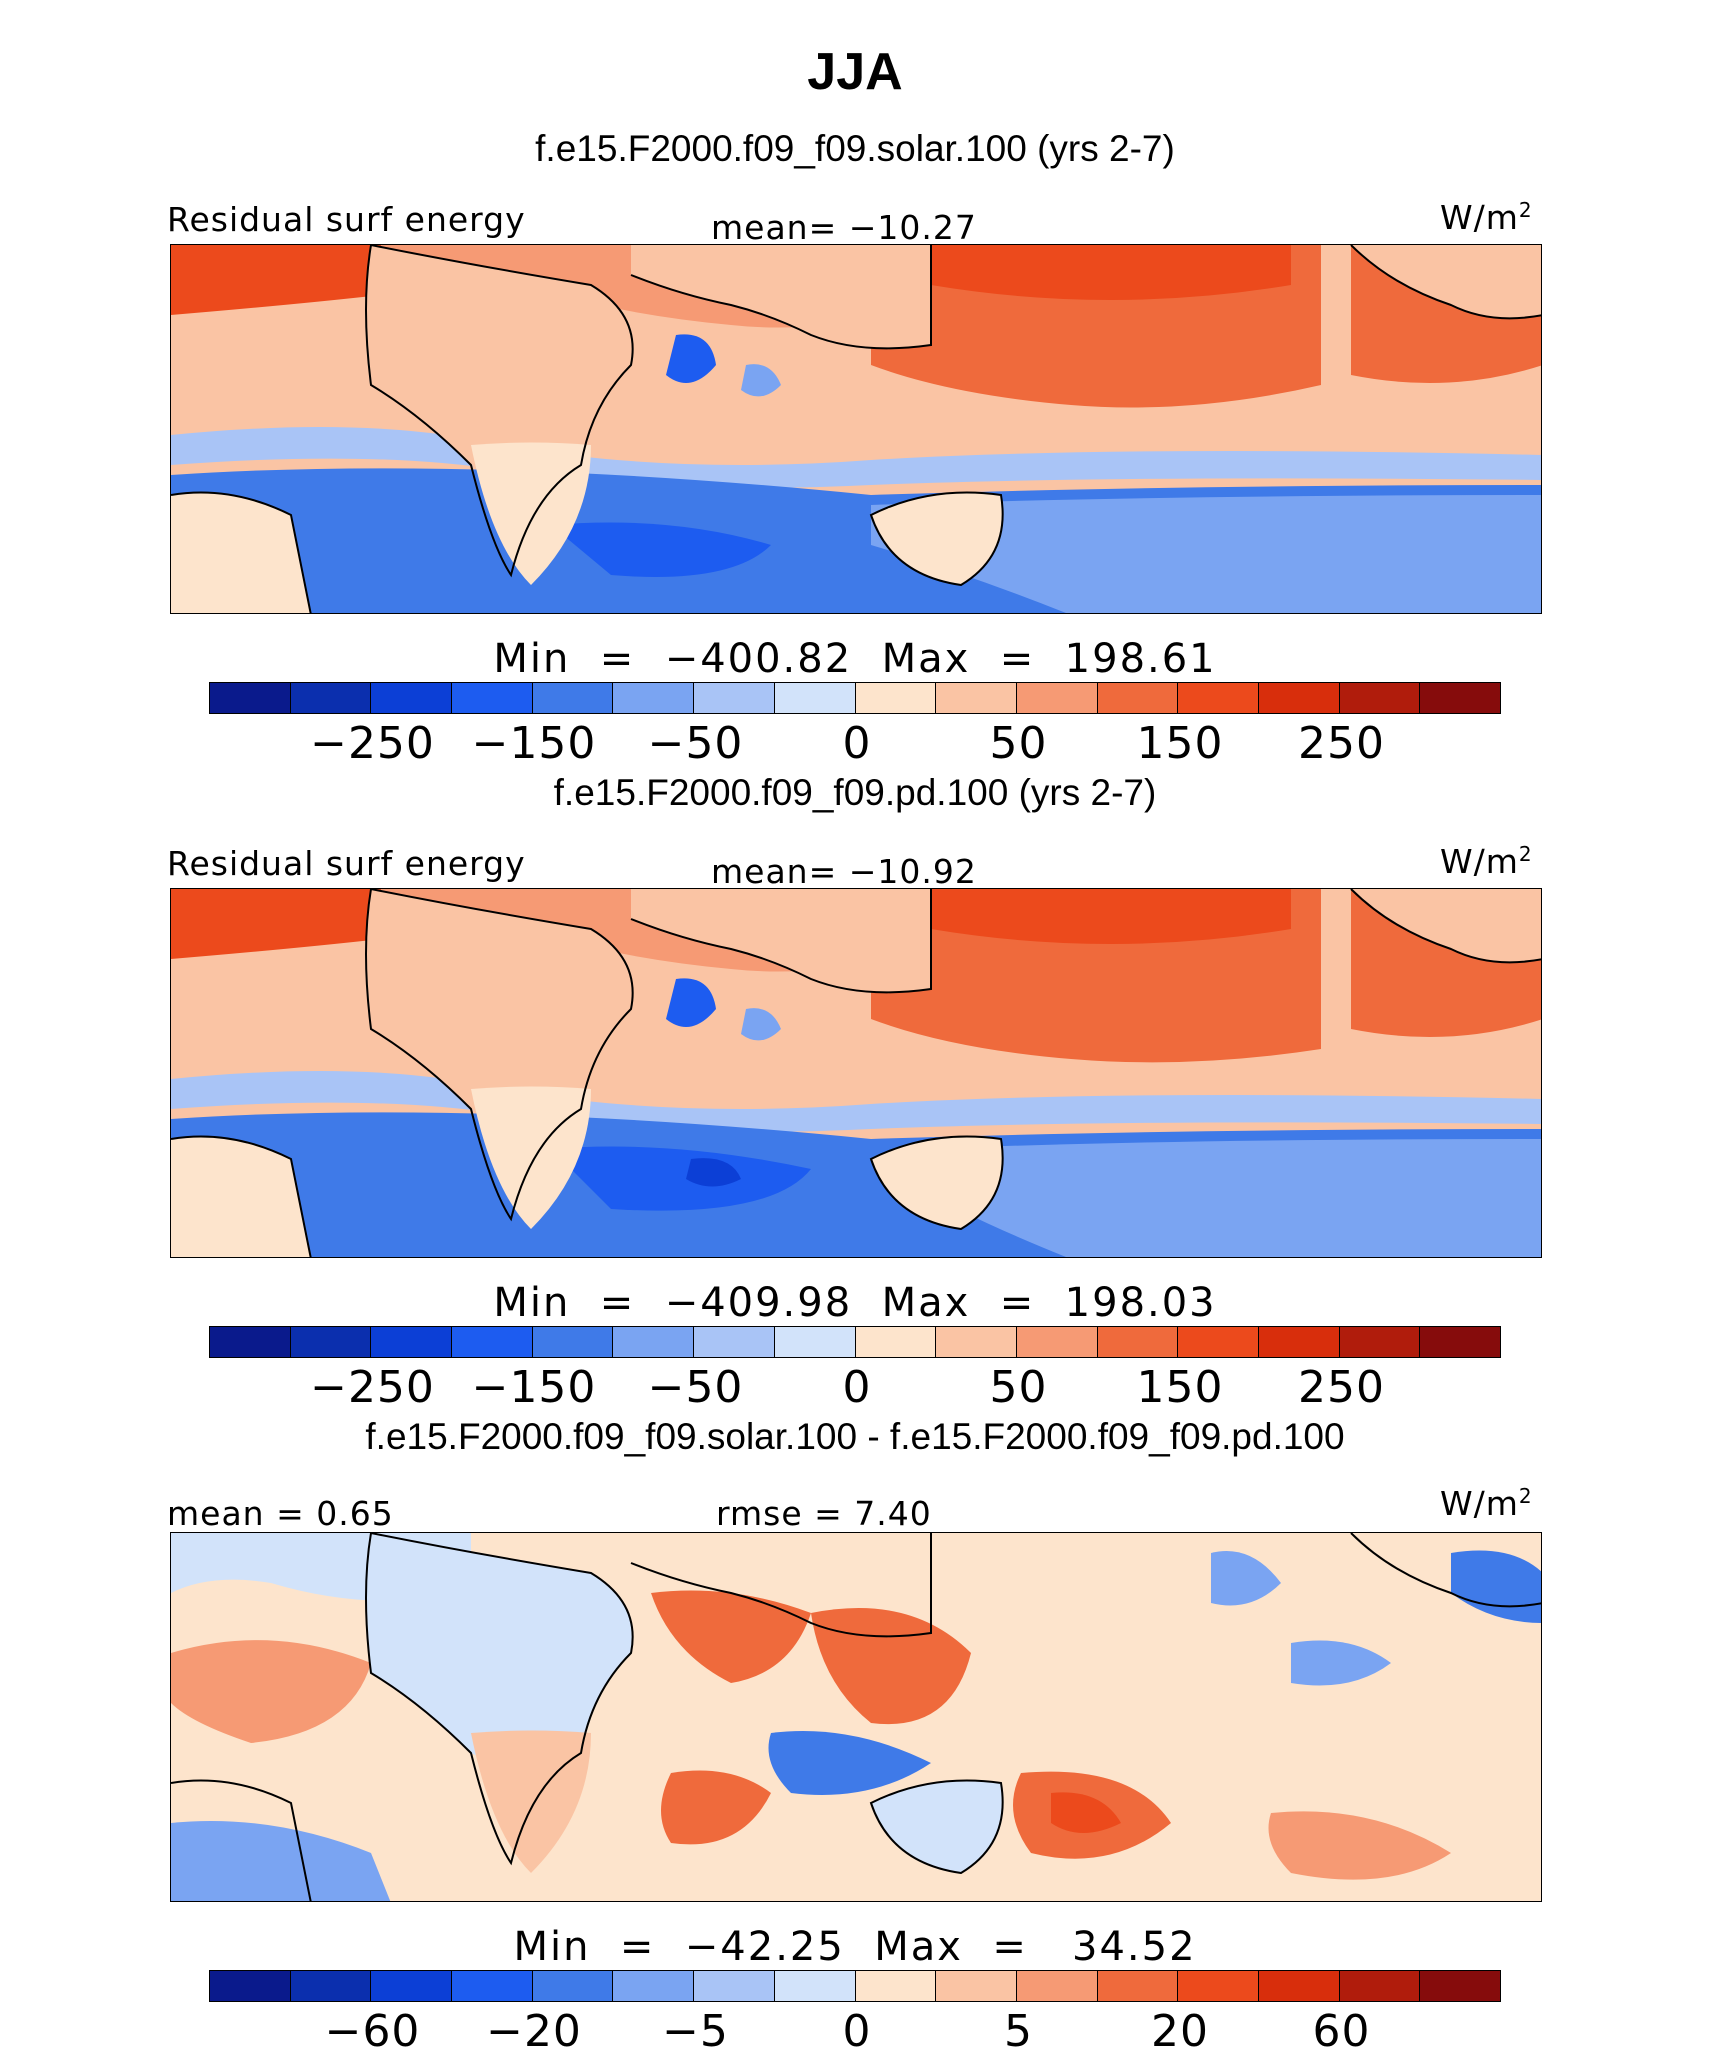 The width and height of the screenshot is (1710, 2057). I want to click on asia-land, so click(781, 297).